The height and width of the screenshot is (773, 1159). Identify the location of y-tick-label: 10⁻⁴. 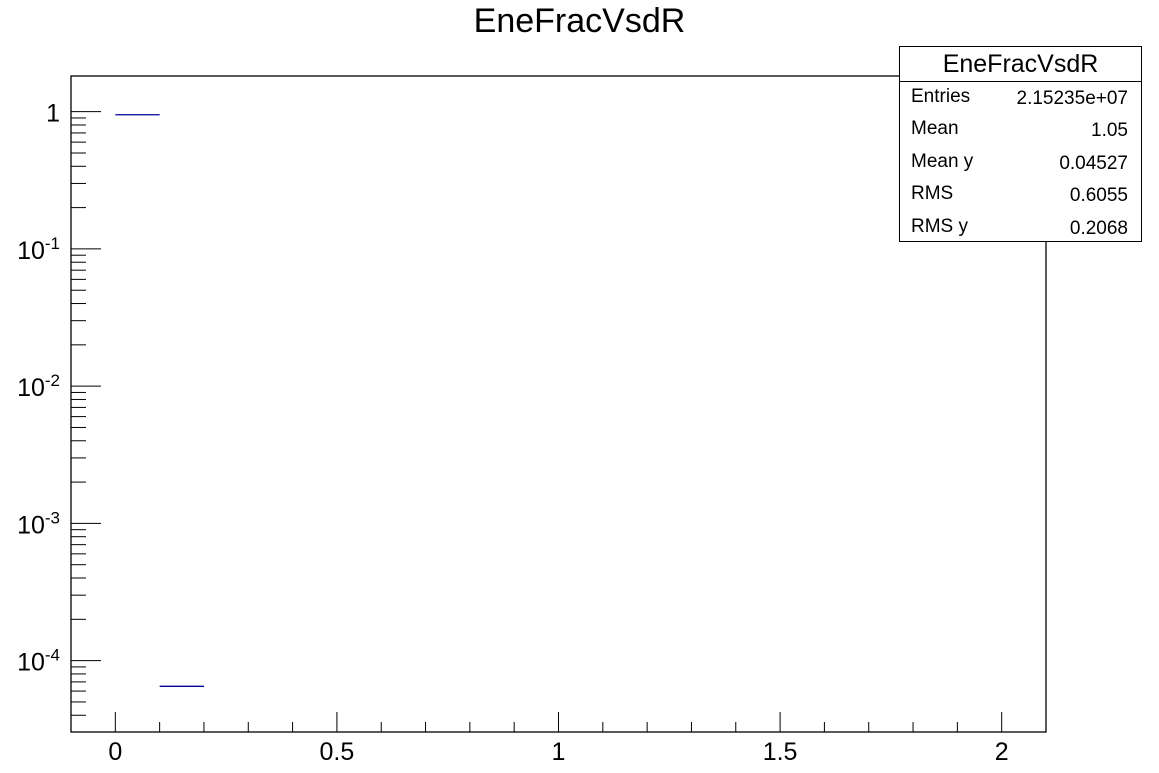
(38, 661).